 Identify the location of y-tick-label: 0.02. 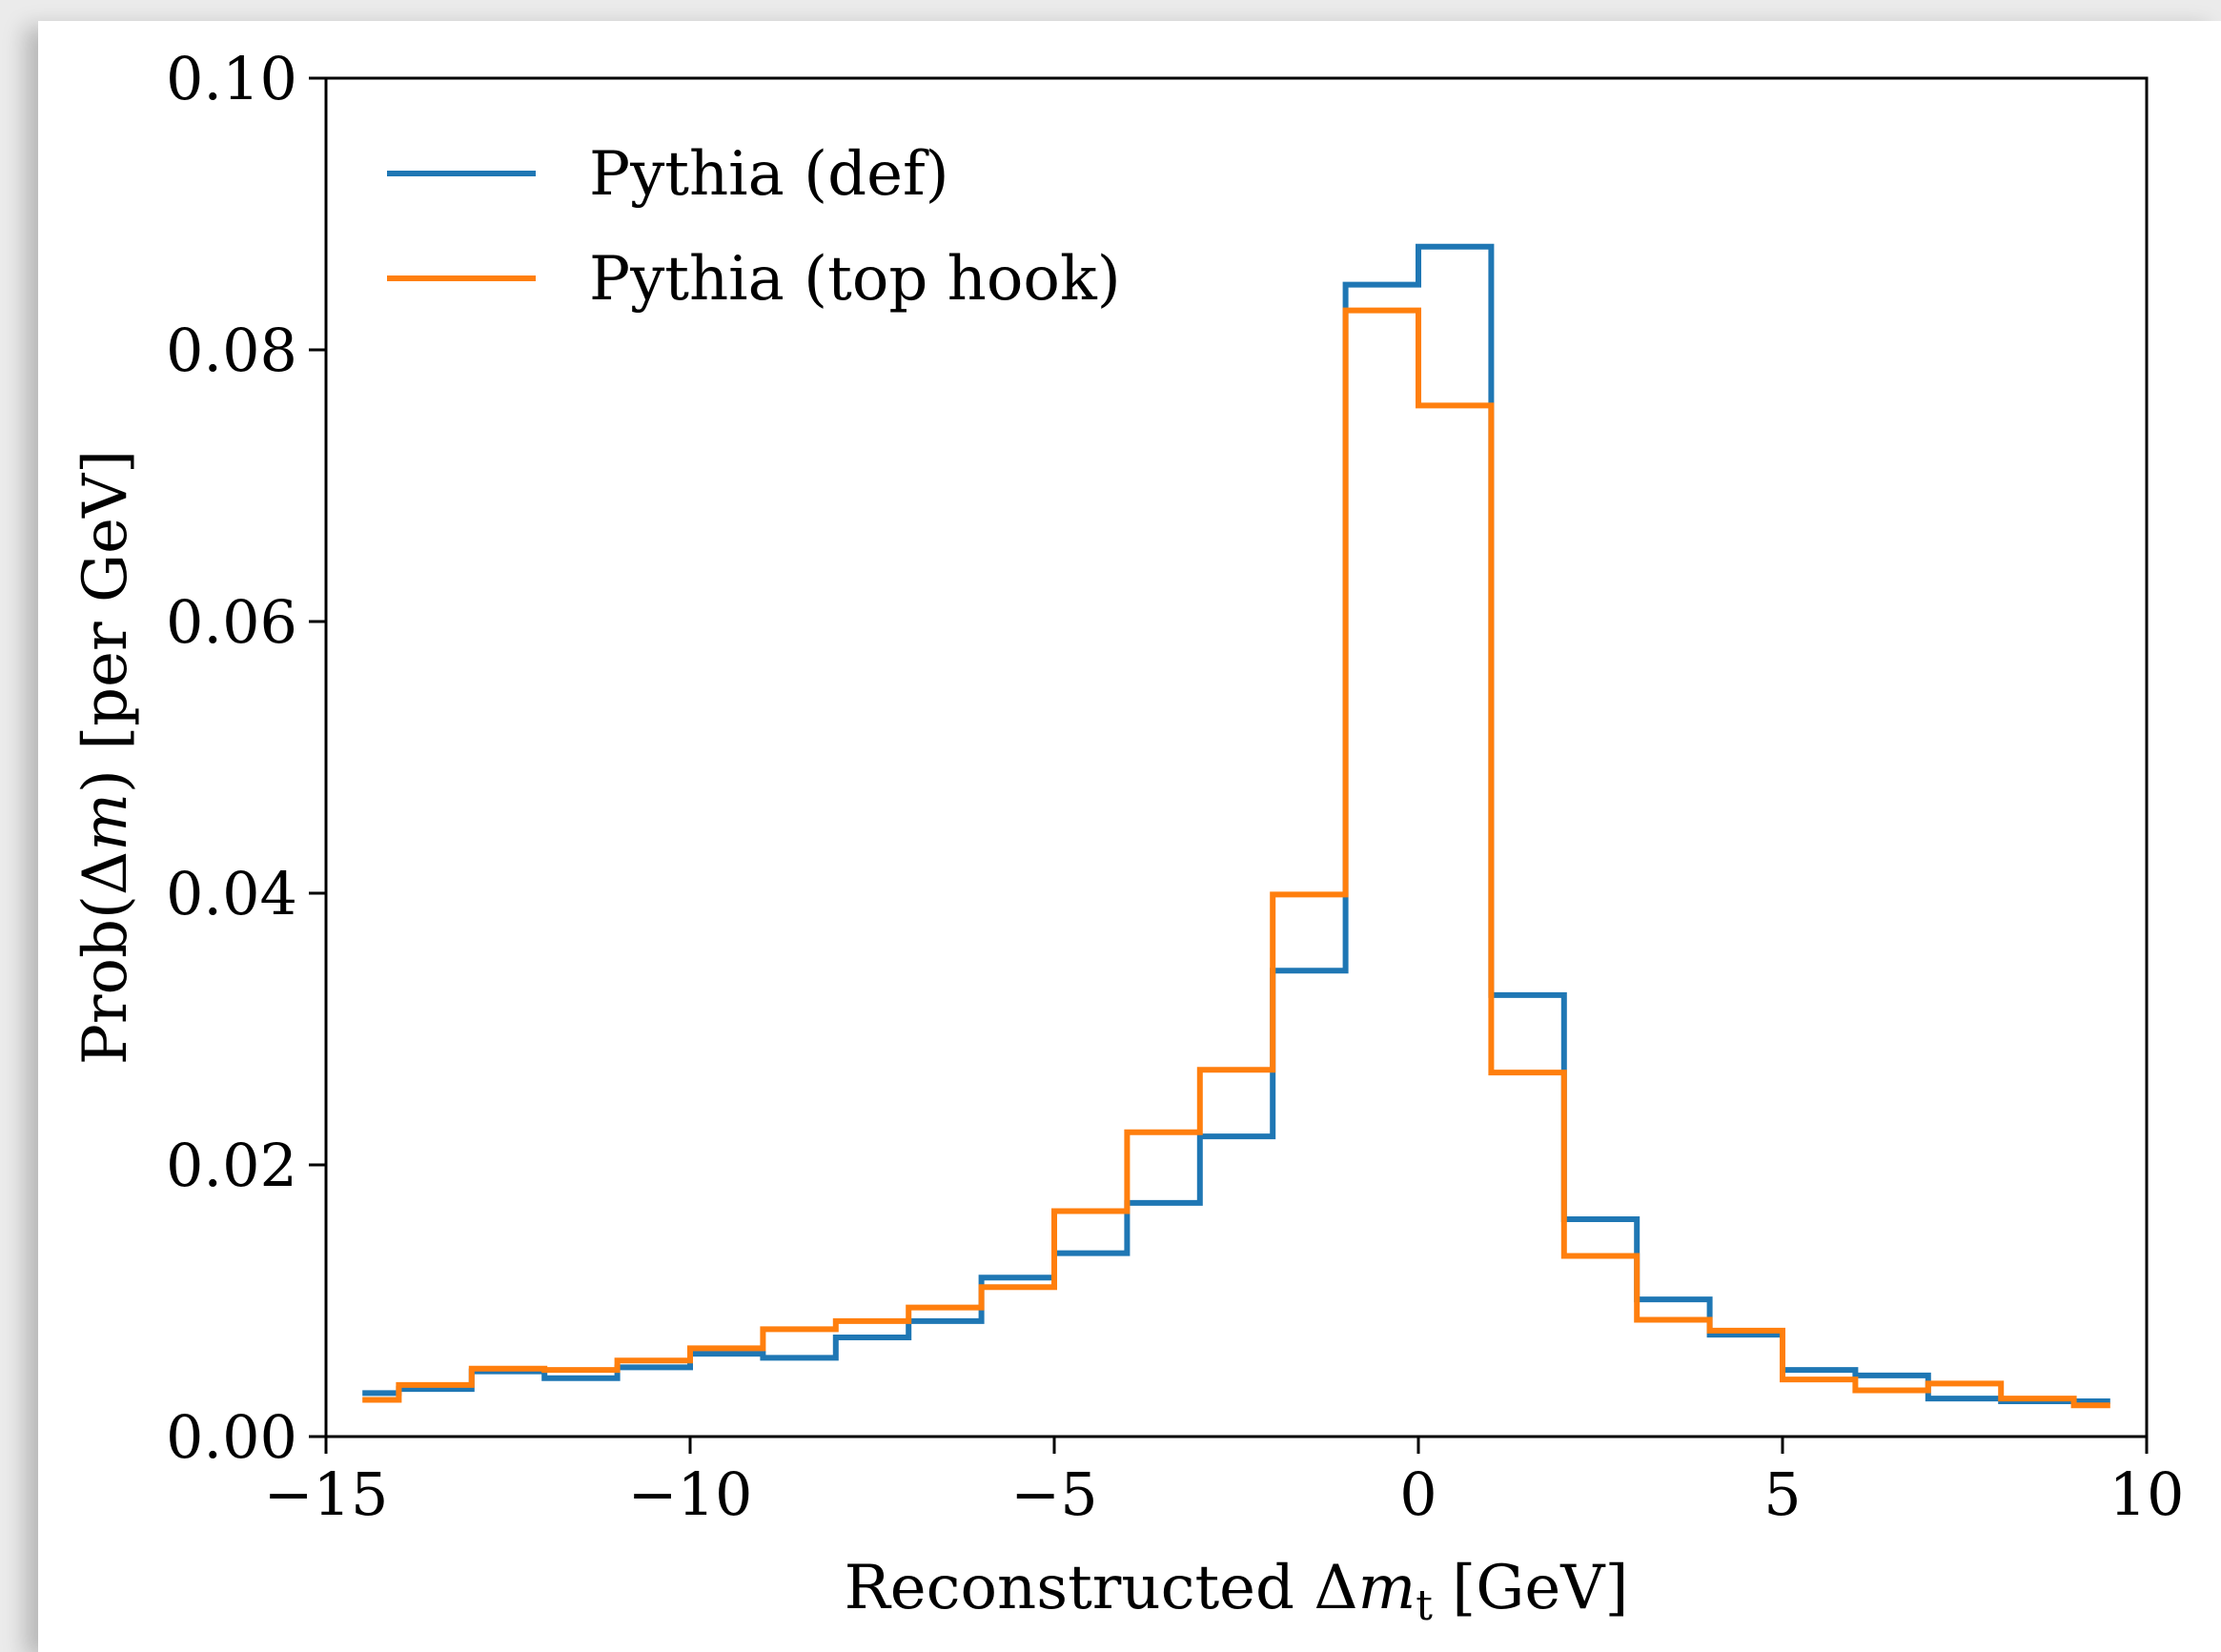
(231, 1165).